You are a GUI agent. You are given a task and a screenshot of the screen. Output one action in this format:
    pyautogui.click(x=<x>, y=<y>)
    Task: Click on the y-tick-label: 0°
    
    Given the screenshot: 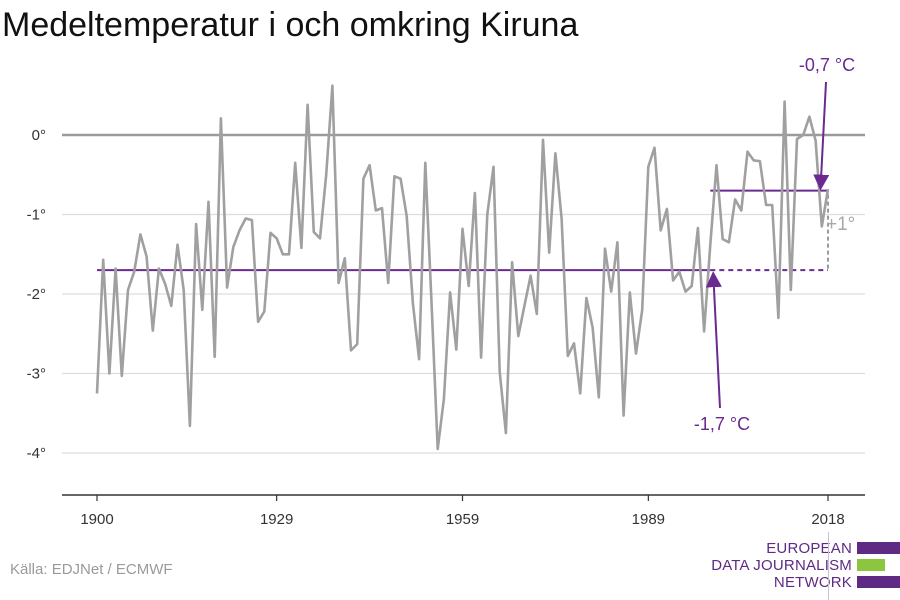 What is the action you would take?
    pyautogui.click(x=39, y=135)
    